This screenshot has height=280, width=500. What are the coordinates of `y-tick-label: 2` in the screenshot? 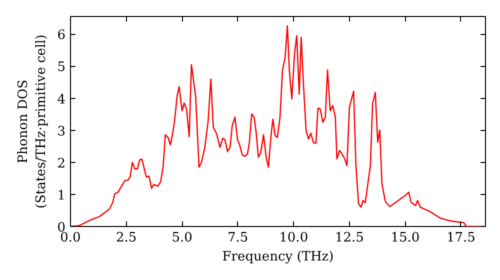 It's located at (61, 164).